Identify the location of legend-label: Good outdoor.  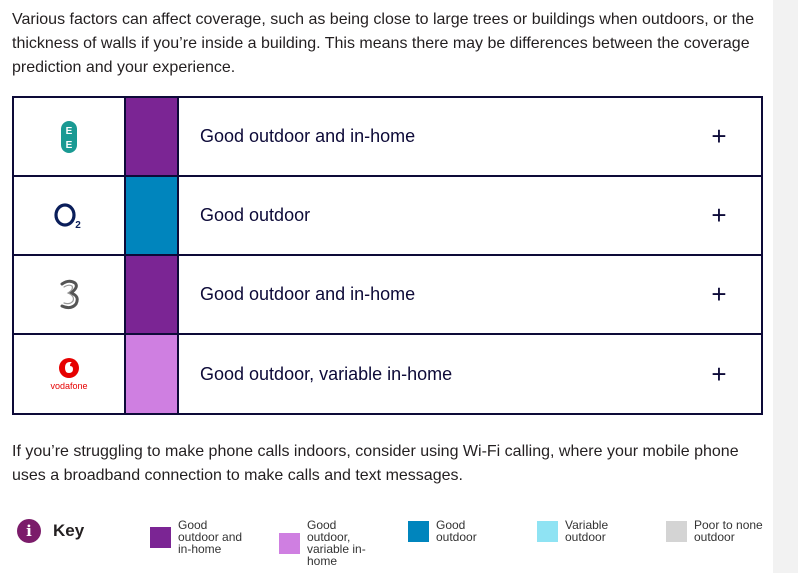
(456, 531).